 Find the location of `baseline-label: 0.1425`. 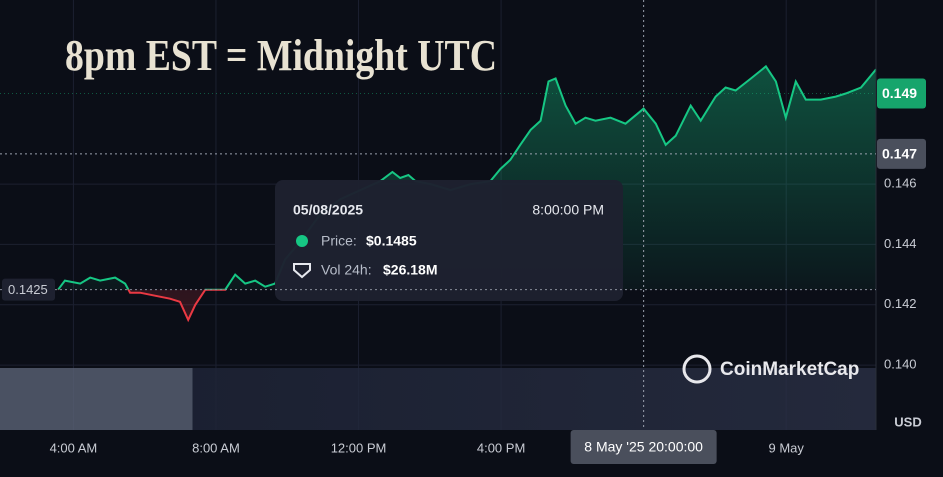

baseline-label: 0.1425 is located at coordinates (28, 289).